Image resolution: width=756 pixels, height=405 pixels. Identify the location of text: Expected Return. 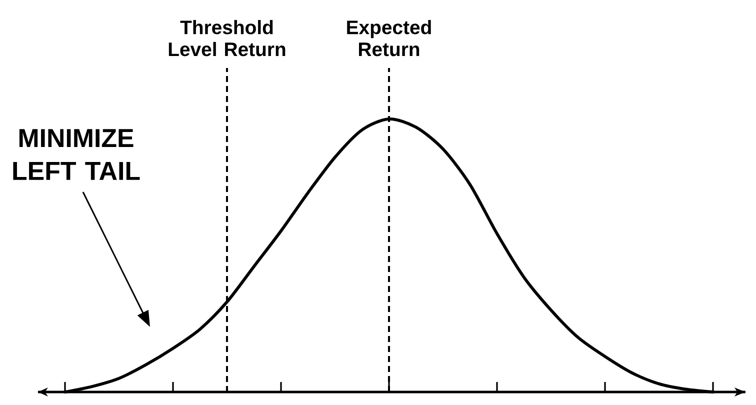
(389, 38).